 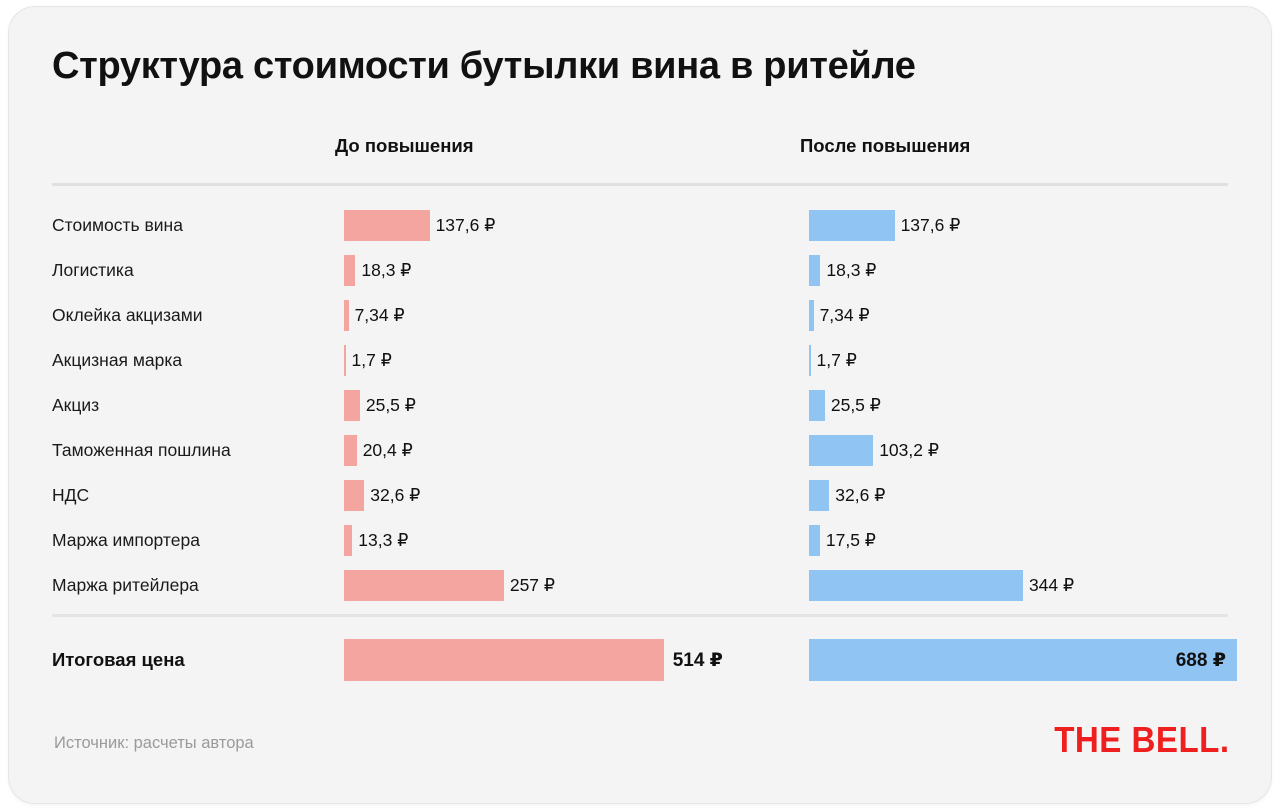 What do you see at coordinates (154, 743) in the screenshot?
I see `source-note: Источник: расчеты автора` at bounding box center [154, 743].